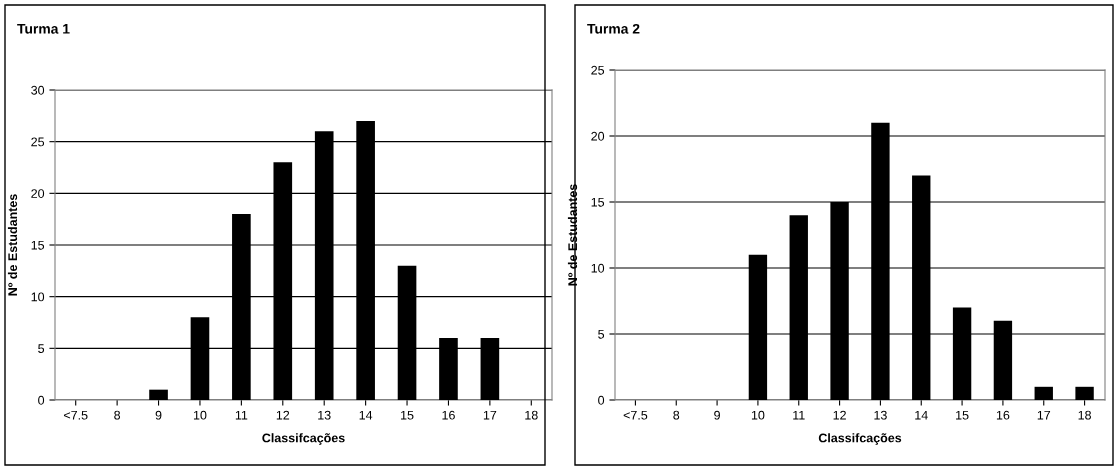  What do you see at coordinates (38, 90) in the screenshot?
I see `y-tick-label: 30` at bounding box center [38, 90].